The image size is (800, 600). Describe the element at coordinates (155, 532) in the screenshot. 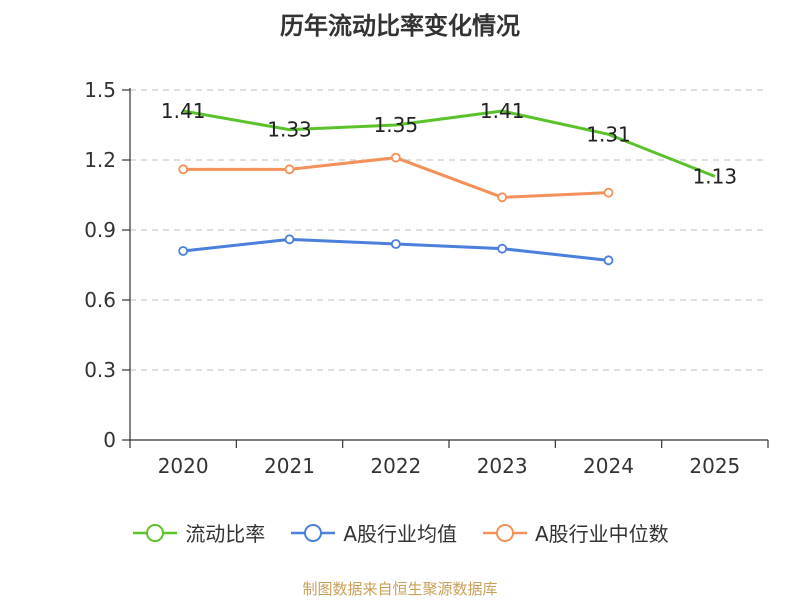

I see `legend-marker-current-ratio` at that location.